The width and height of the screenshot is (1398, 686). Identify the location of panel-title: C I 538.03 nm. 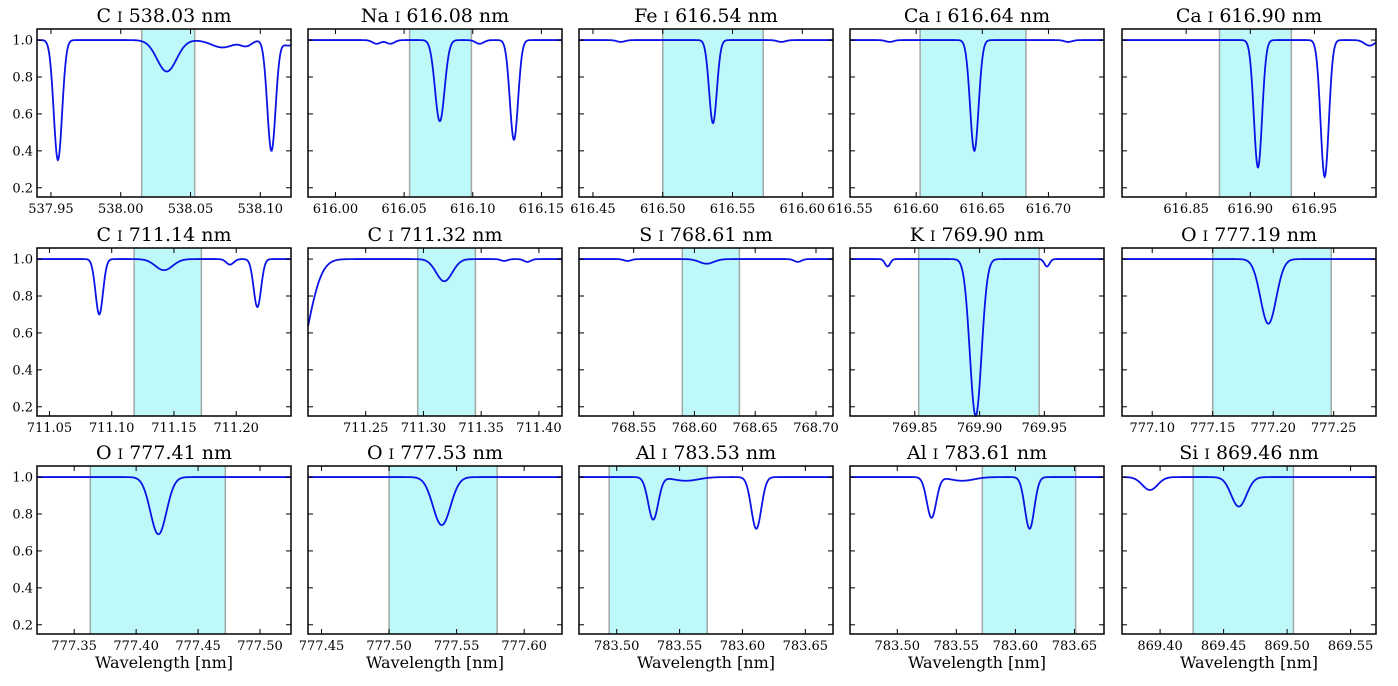
(164, 16).